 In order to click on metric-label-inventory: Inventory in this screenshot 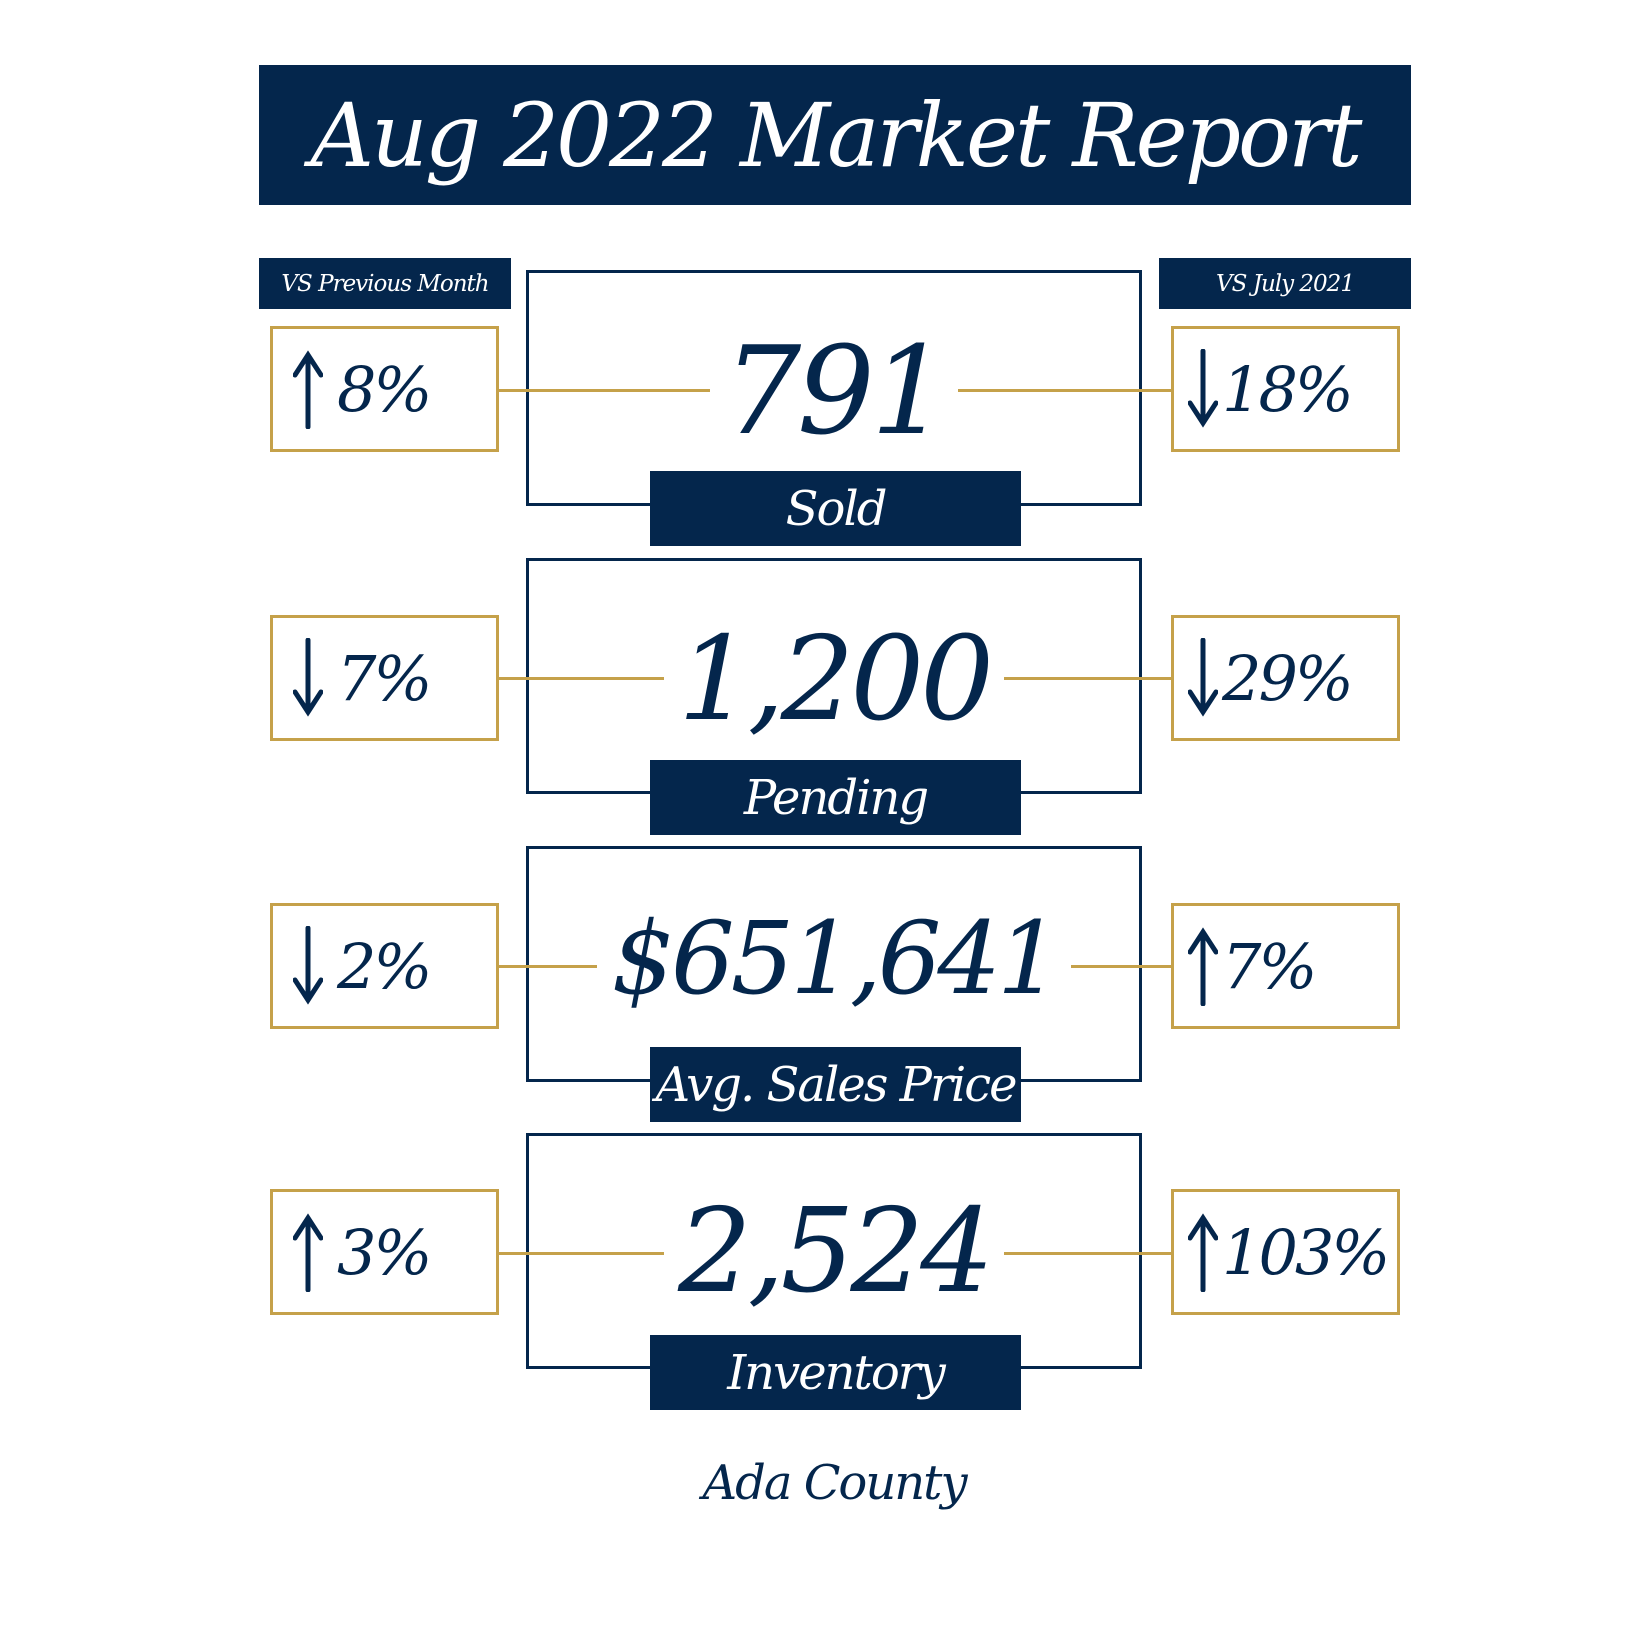, I will do `click(835, 1372)`.